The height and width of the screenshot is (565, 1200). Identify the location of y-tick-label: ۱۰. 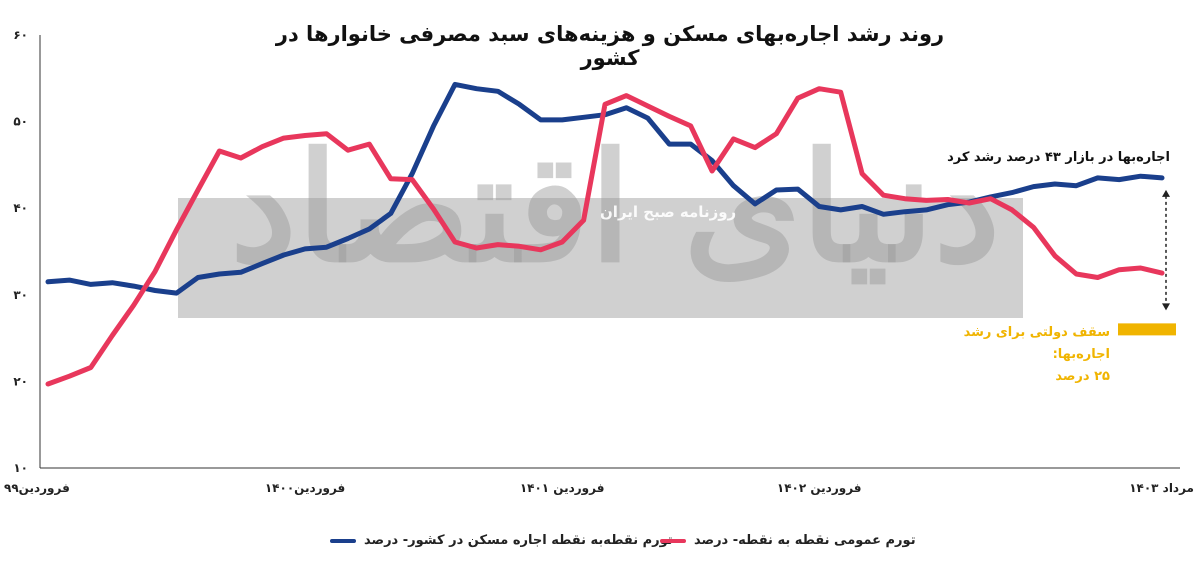
(20, 468).